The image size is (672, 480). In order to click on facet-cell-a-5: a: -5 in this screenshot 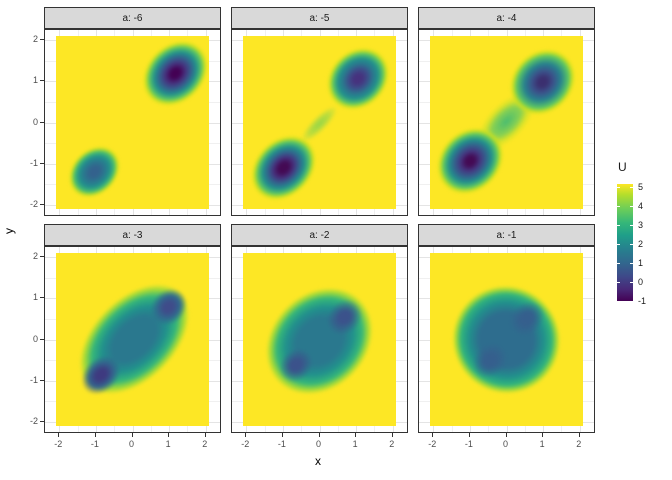, I will do `click(319, 111)`.